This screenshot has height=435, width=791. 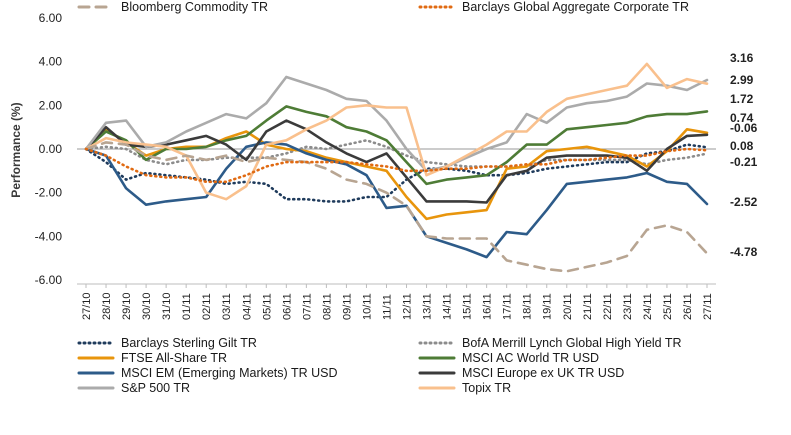 What do you see at coordinates (742, 99) in the screenshot?
I see `end-value-label: 1.72` at bounding box center [742, 99].